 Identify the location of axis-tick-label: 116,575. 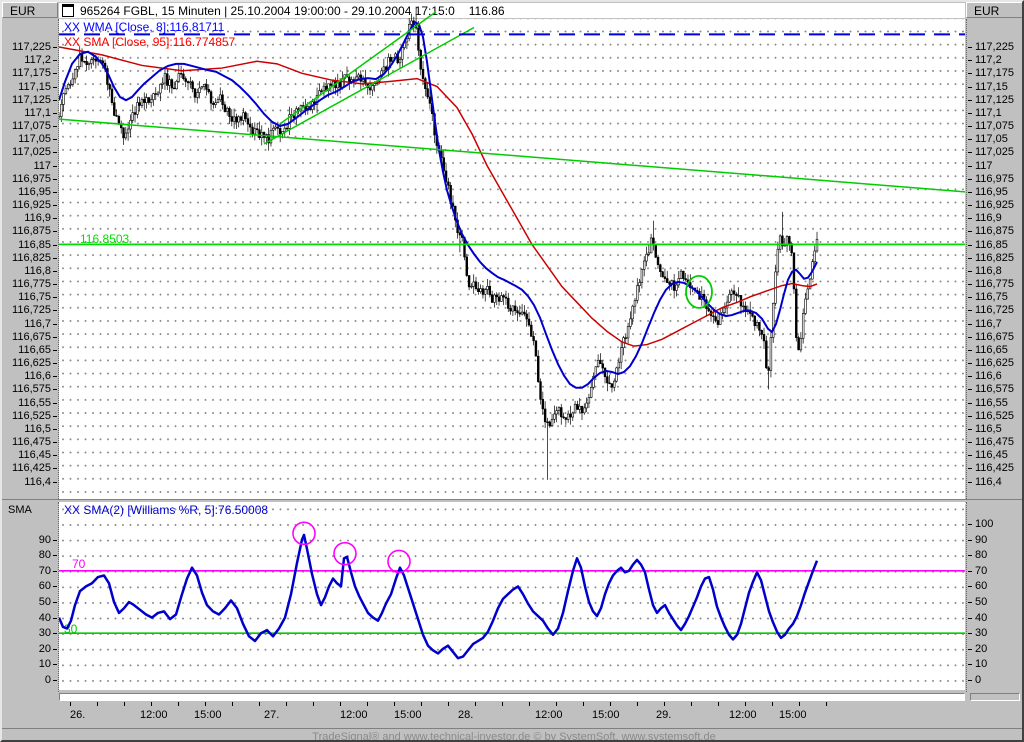
(994, 389).